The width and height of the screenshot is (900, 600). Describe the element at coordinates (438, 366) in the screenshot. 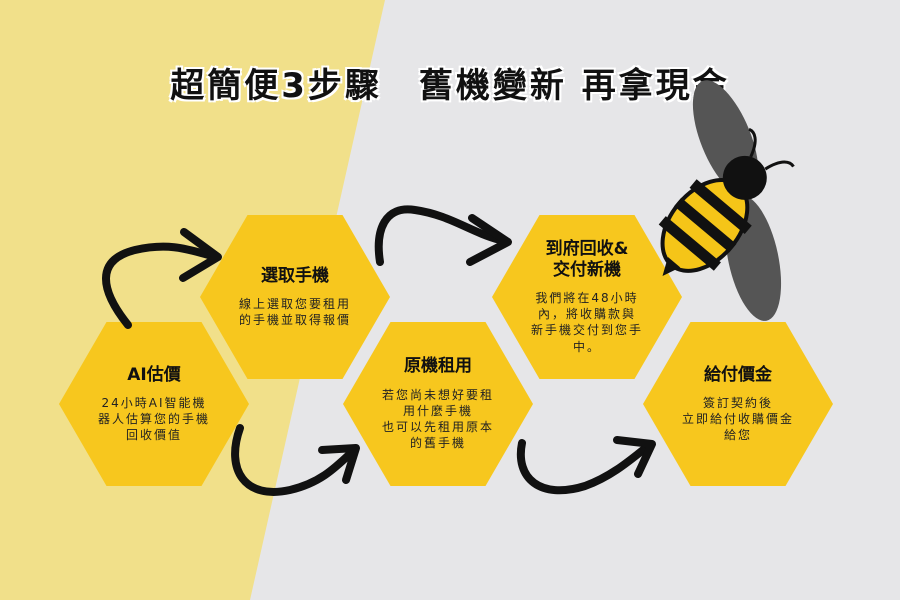

I see `step-title: 原機租用` at that location.